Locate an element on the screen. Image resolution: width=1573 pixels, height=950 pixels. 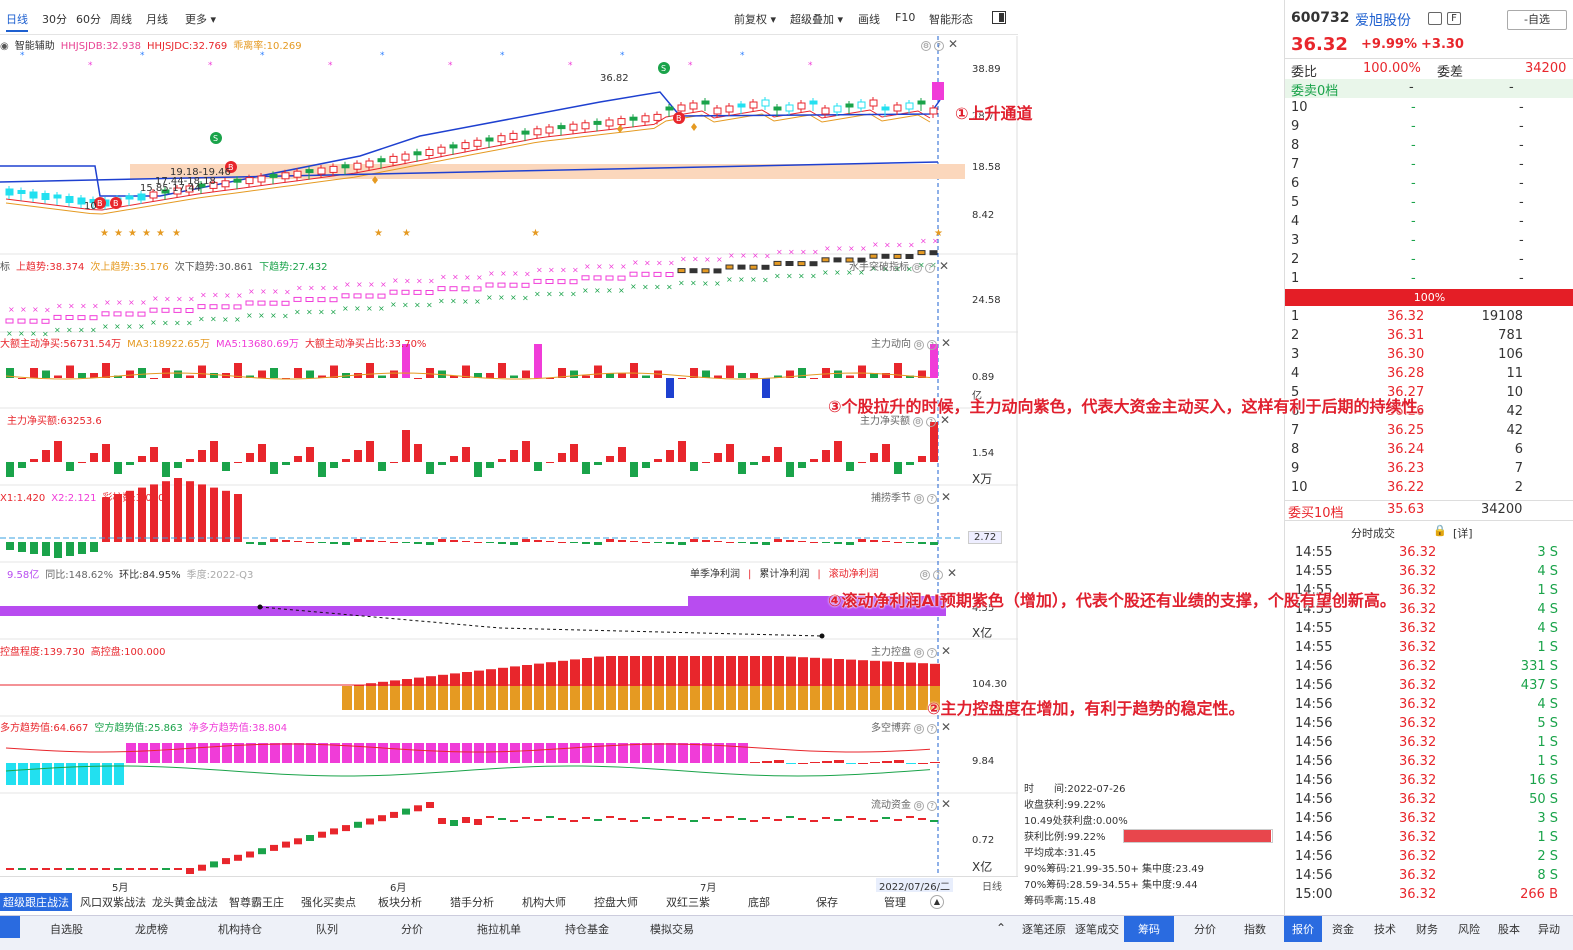
tab-strategy: 机构大师 is located at coordinates (544, 902).